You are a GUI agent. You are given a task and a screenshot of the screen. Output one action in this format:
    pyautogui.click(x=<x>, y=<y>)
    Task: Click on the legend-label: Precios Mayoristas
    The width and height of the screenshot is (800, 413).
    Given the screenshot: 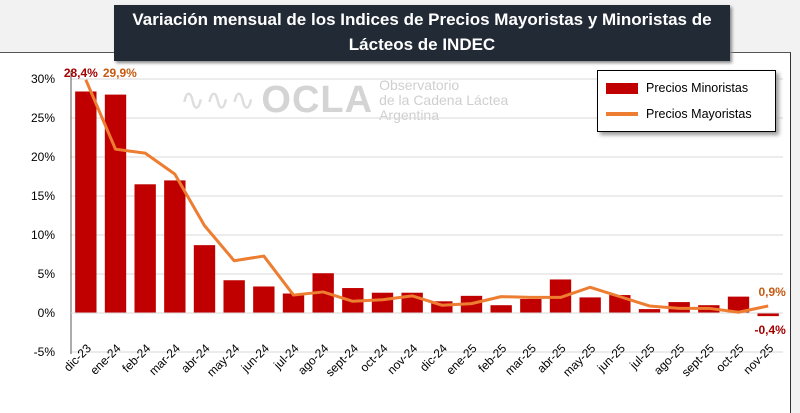 What is the action you would take?
    pyautogui.click(x=699, y=114)
    